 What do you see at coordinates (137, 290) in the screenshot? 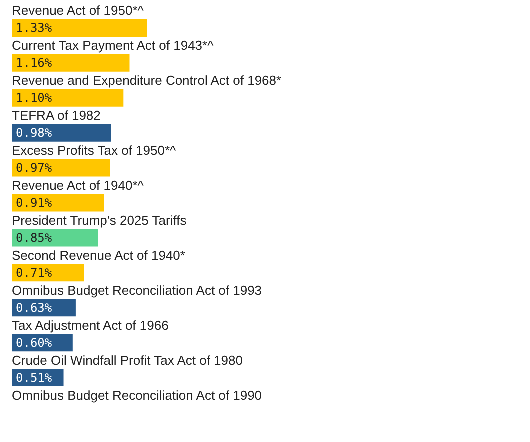
I see `y-tick-label: Omnibus Budget Reconciliation Act of 1993` at bounding box center [137, 290].